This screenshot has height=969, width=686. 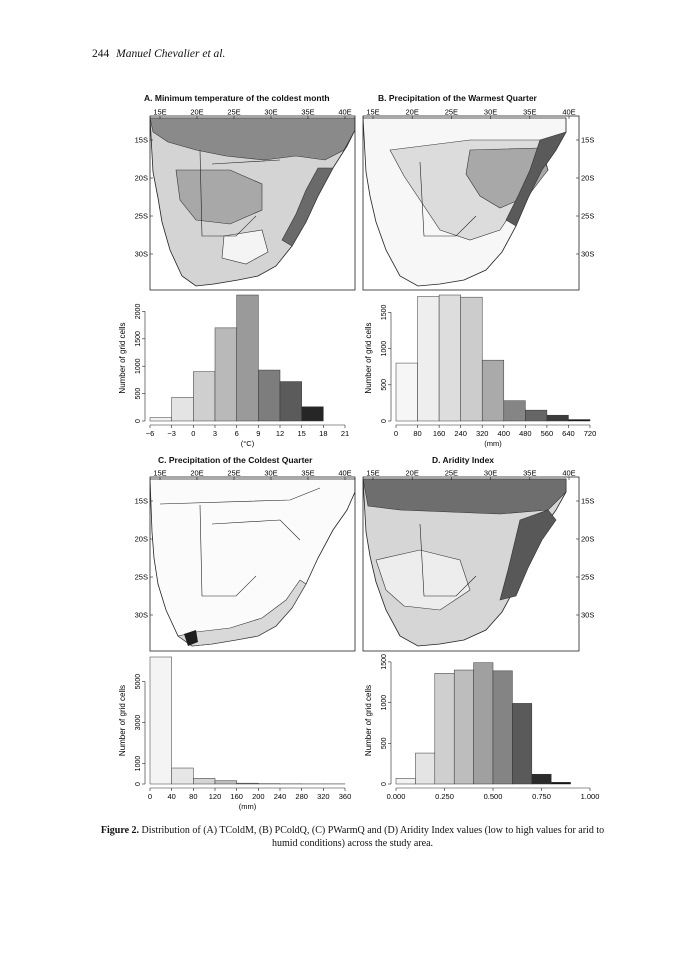 I want to click on page-header: 244 Manuel Chevalier et al., so click(x=158, y=54).